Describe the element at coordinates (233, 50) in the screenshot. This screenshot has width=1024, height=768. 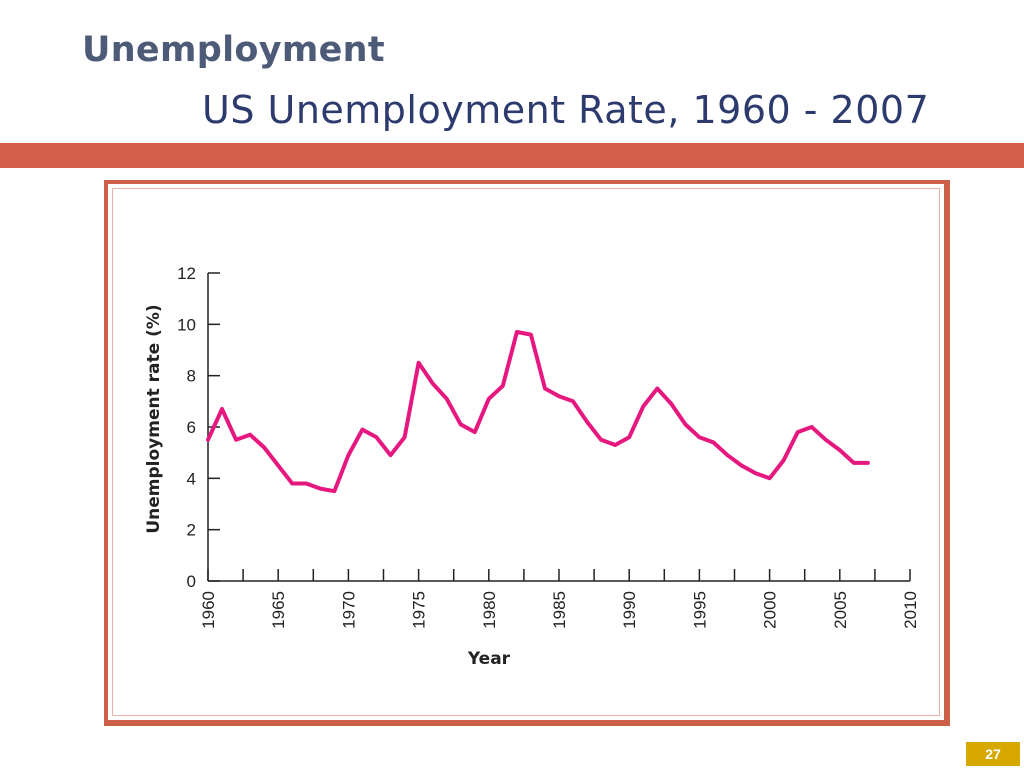
I see `slide-title: Unemployment` at that location.